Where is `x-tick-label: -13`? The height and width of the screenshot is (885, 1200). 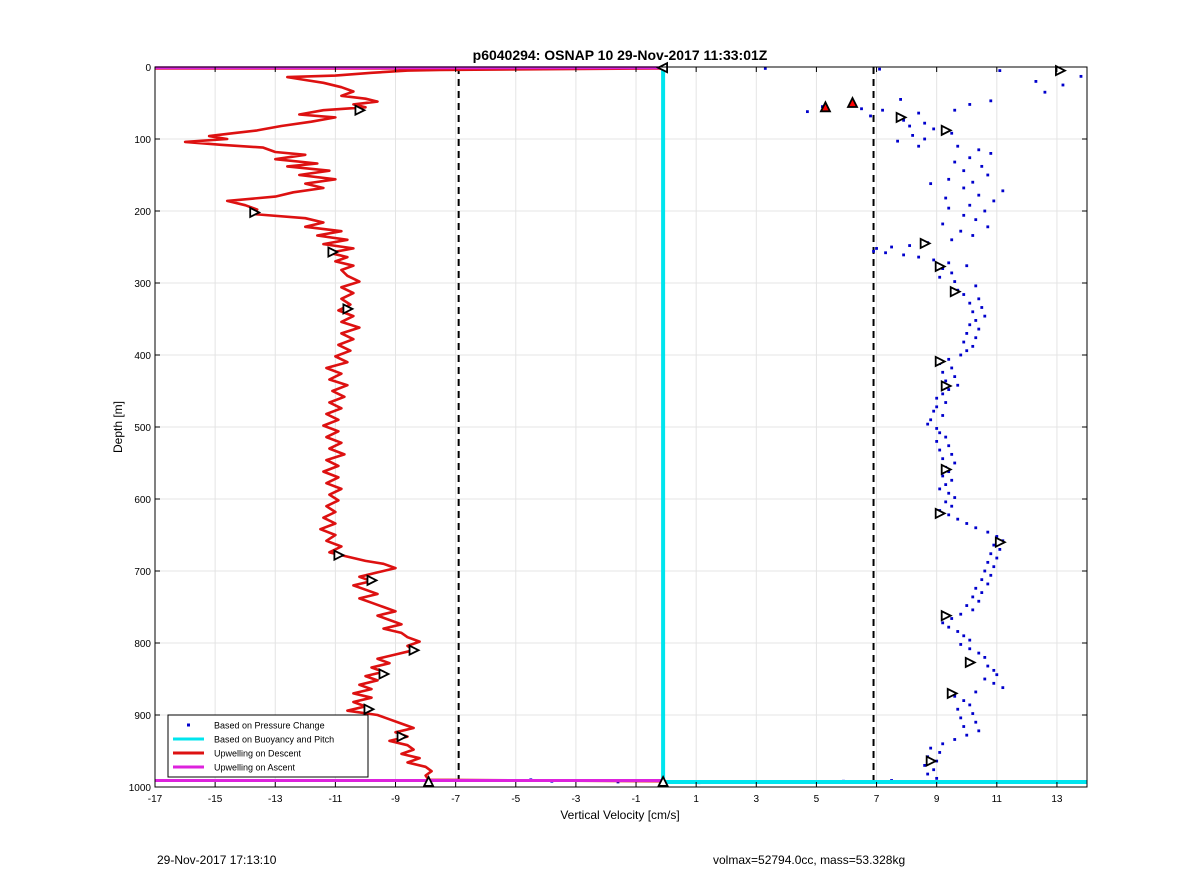 x-tick-label: -13 is located at coordinates (275, 799).